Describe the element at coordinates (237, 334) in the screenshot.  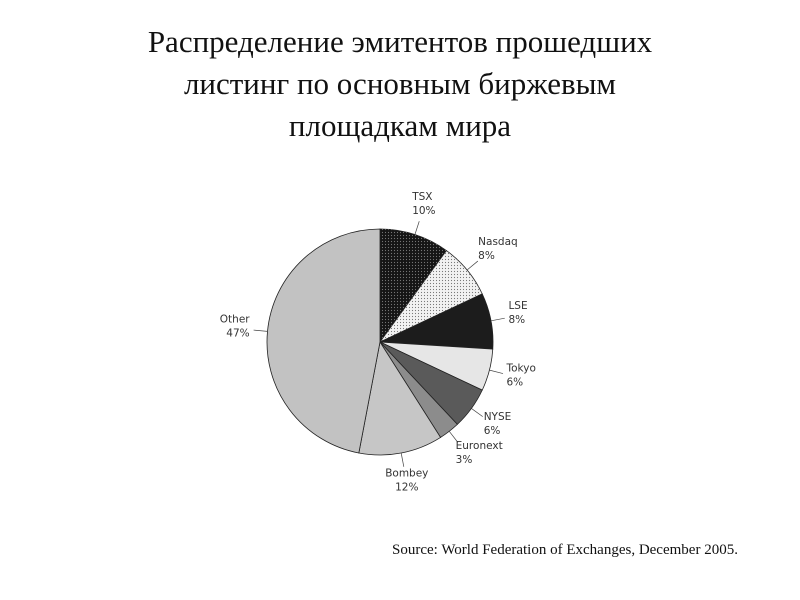
I see `slice-value-label: 47%` at that location.